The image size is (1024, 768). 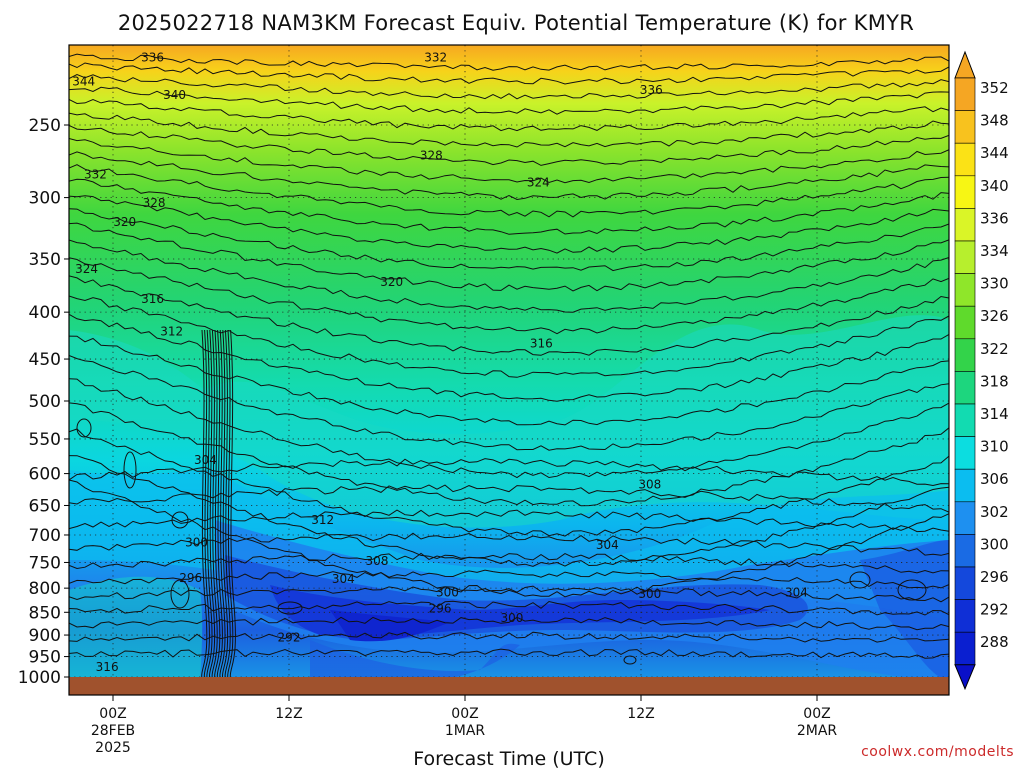 What do you see at coordinates (640, 714) in the screenshot?
I see `x-tick-label: 12Z` at bounding box center [640, 714].